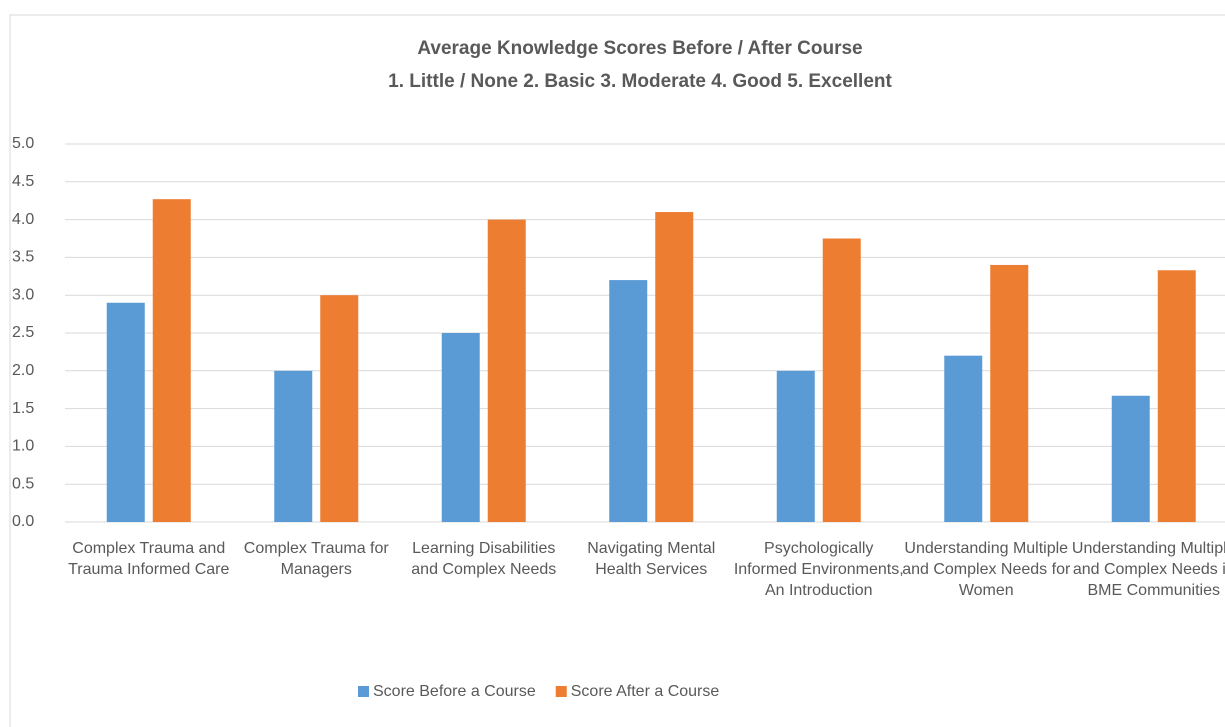 The height and width of the screenshot is (727, 1225). I want to click on x-tick-label: Complex Trauma and Trauma Informed Care, so click(149, 559).